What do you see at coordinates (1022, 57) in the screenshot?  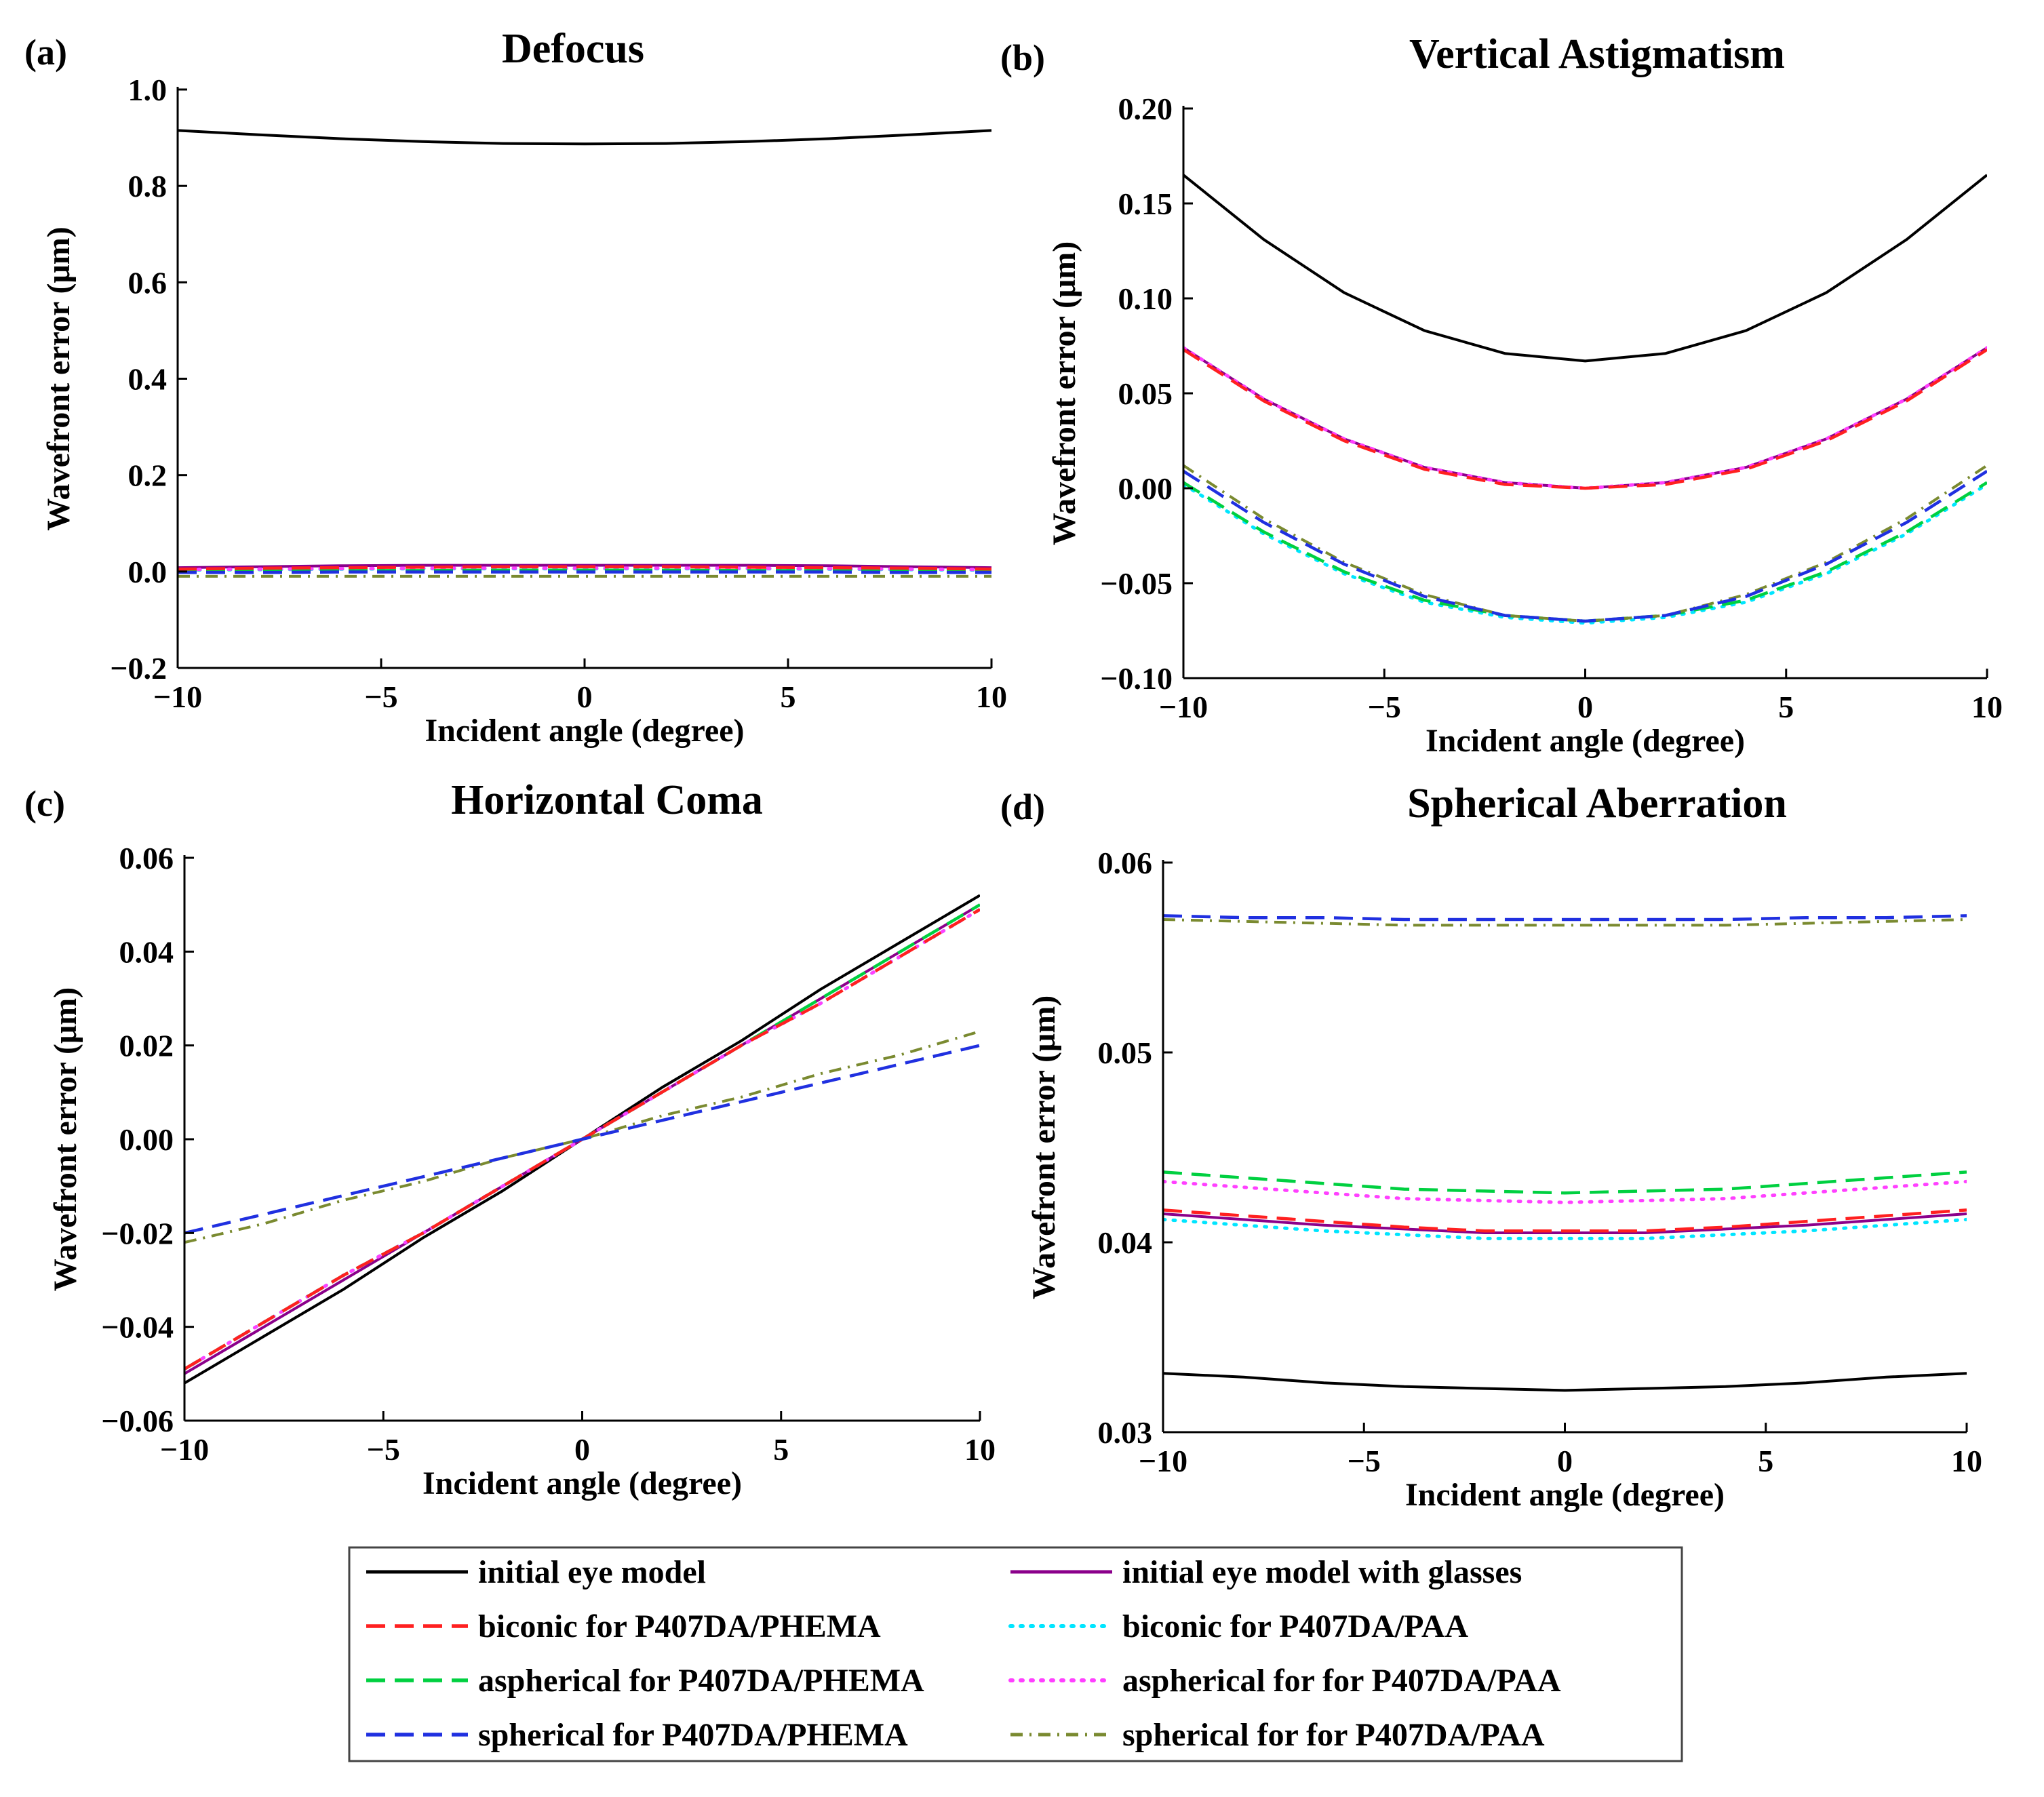 I see `panel-letter: (b)` at bounding box center [1022, 57].